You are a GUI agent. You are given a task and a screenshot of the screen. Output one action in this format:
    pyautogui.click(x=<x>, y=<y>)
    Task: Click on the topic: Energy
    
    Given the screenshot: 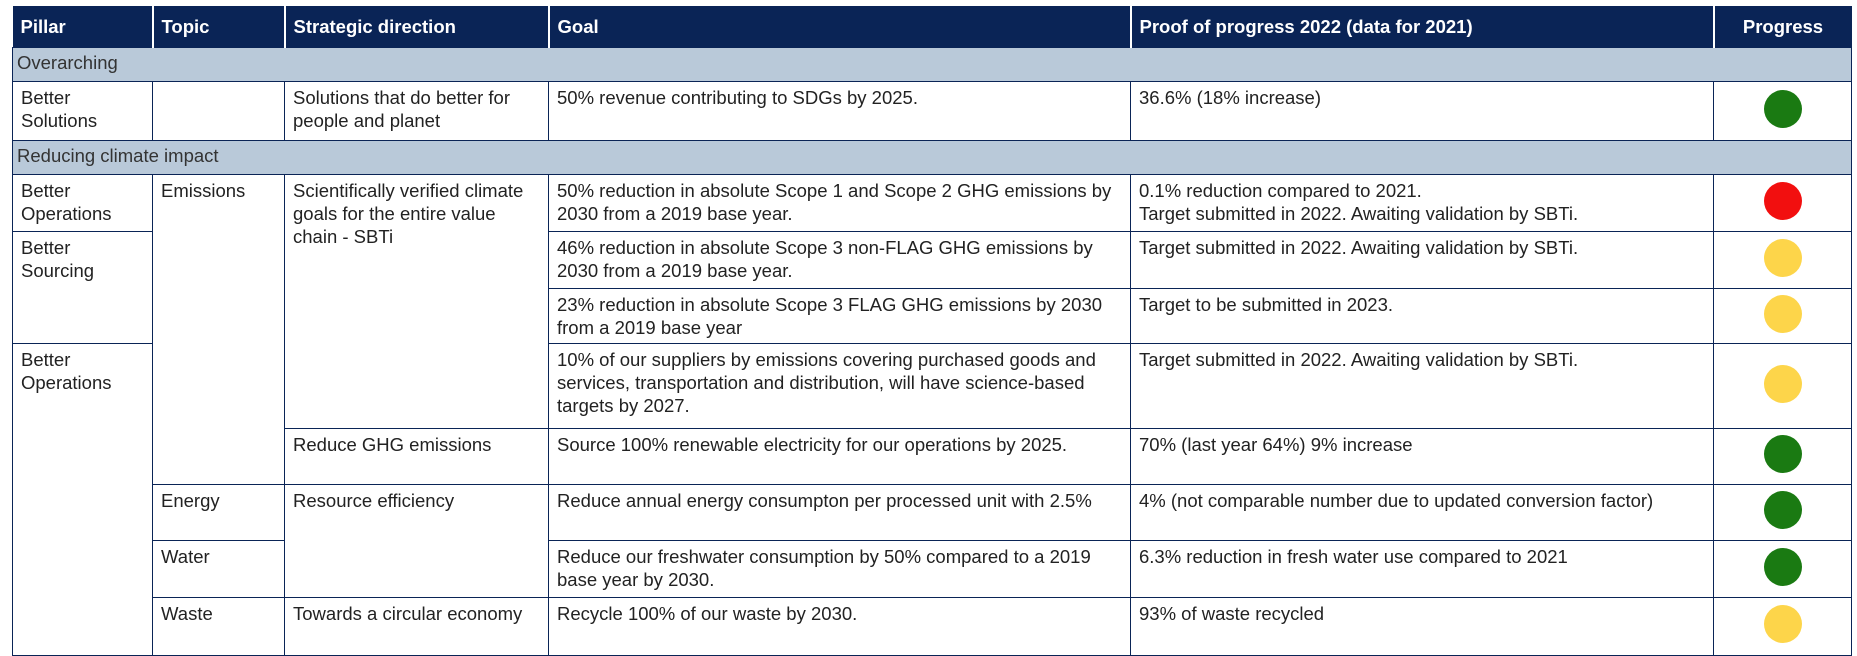 What is the action you would take?
    pyautogui.click(x=218, y=512)
    